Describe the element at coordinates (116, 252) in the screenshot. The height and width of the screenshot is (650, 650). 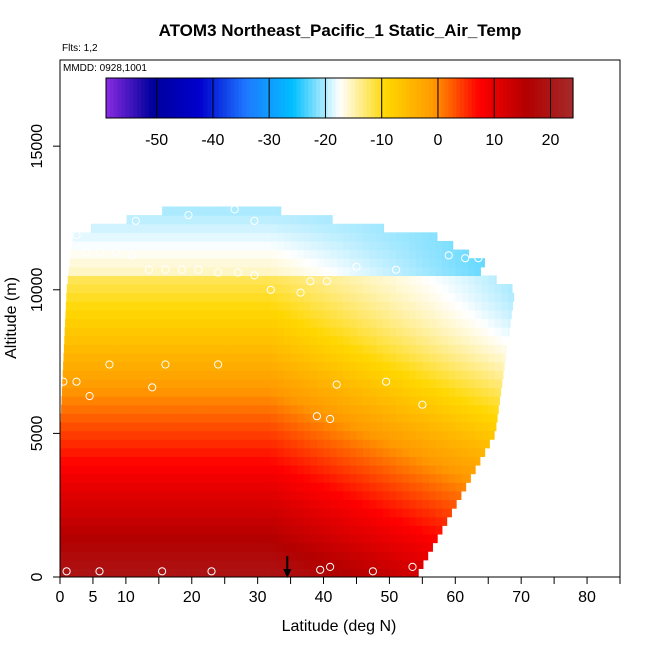
I see `flight-track-point` at that location.